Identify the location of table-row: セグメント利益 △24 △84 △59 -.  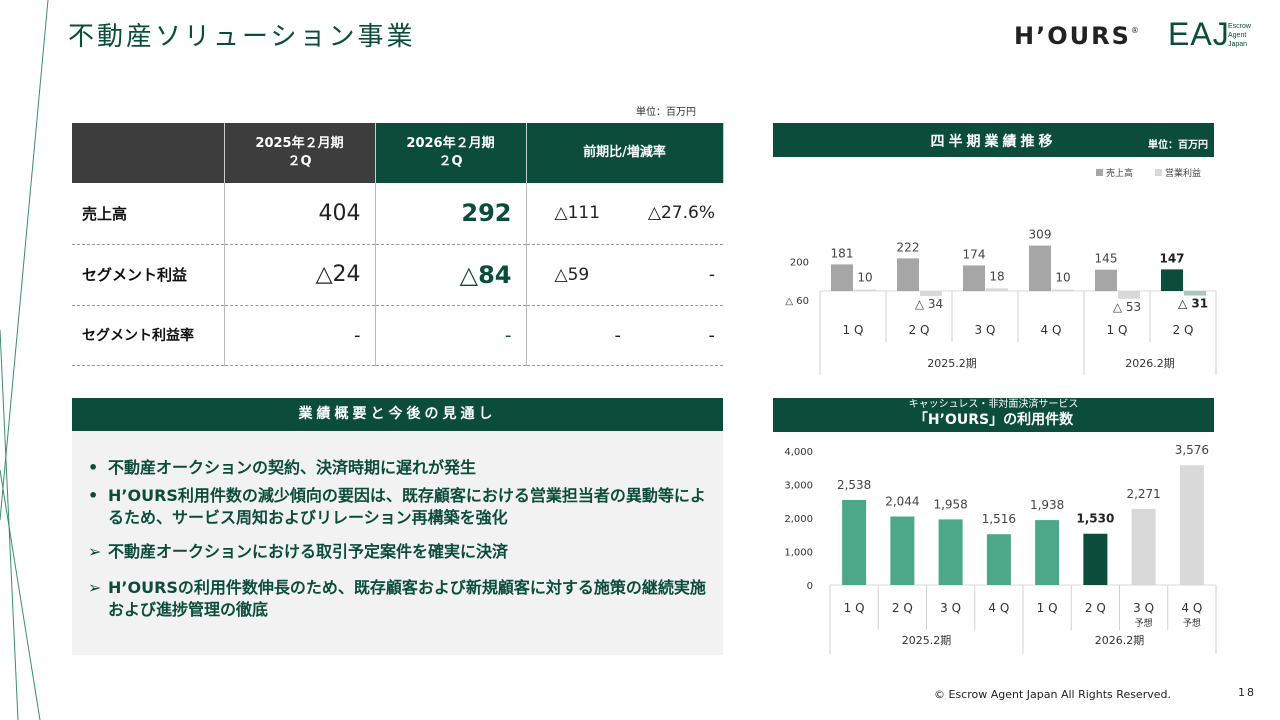
(397, 275).